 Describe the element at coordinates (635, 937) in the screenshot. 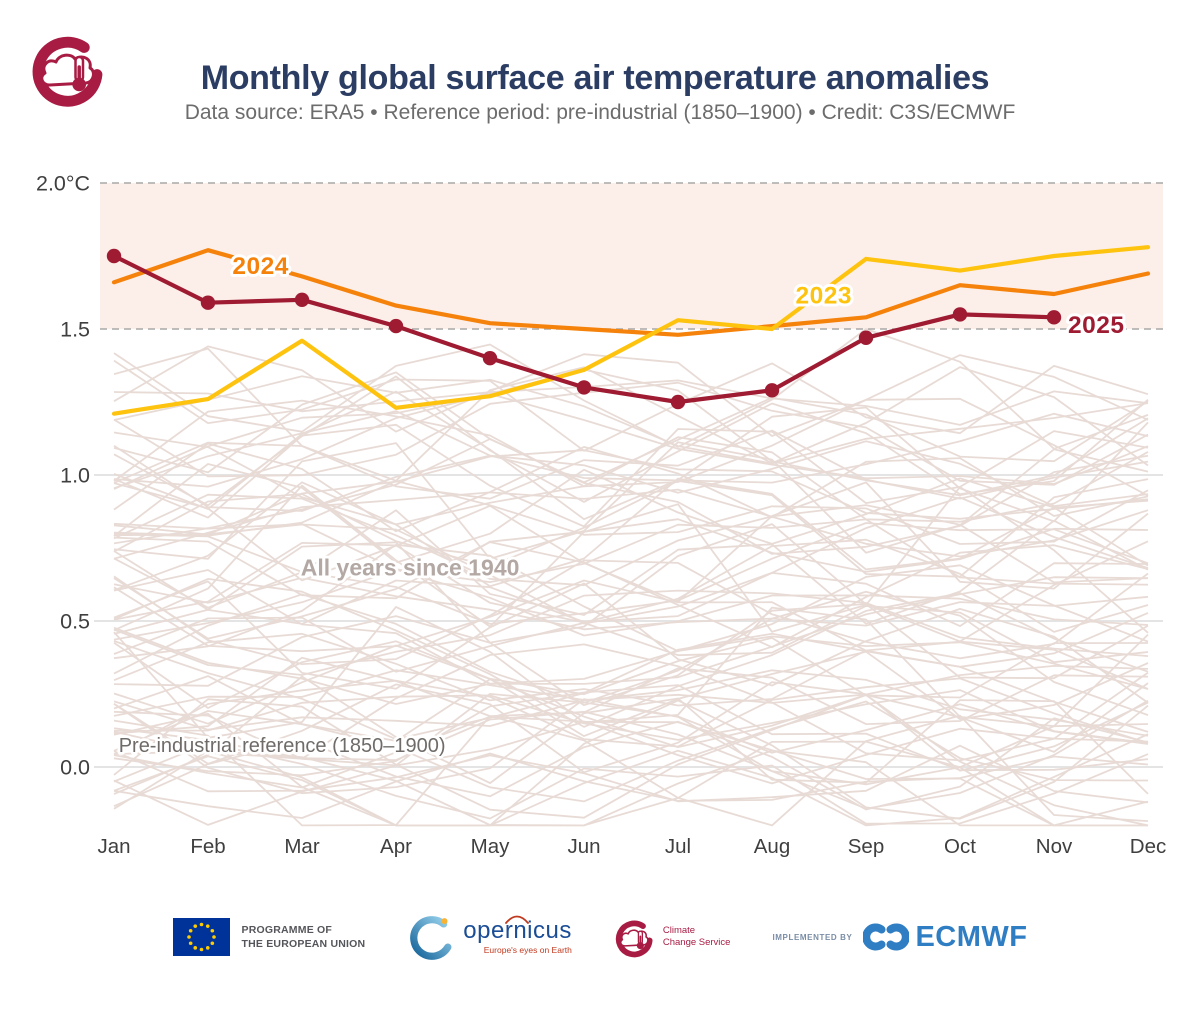

I see `c3s-logo-small-icon` at that location.